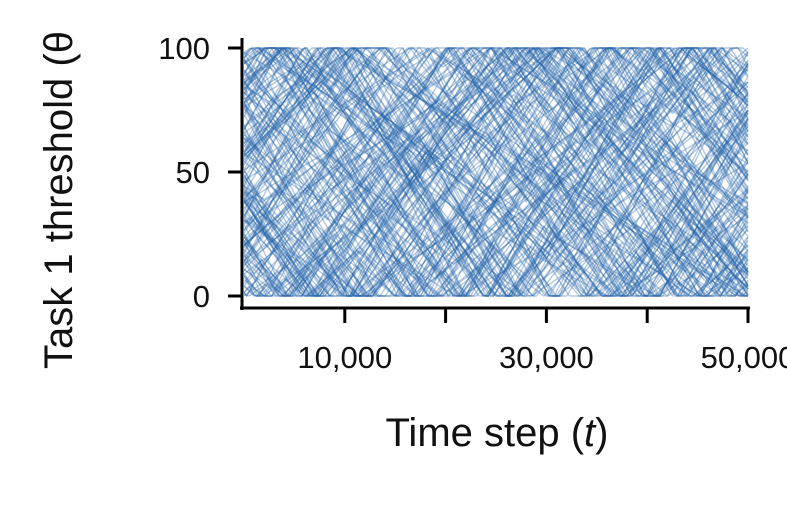  Describe the element at coordinates (193, 172) in the screenshot. I see `y-tick-label: 50` at that location.